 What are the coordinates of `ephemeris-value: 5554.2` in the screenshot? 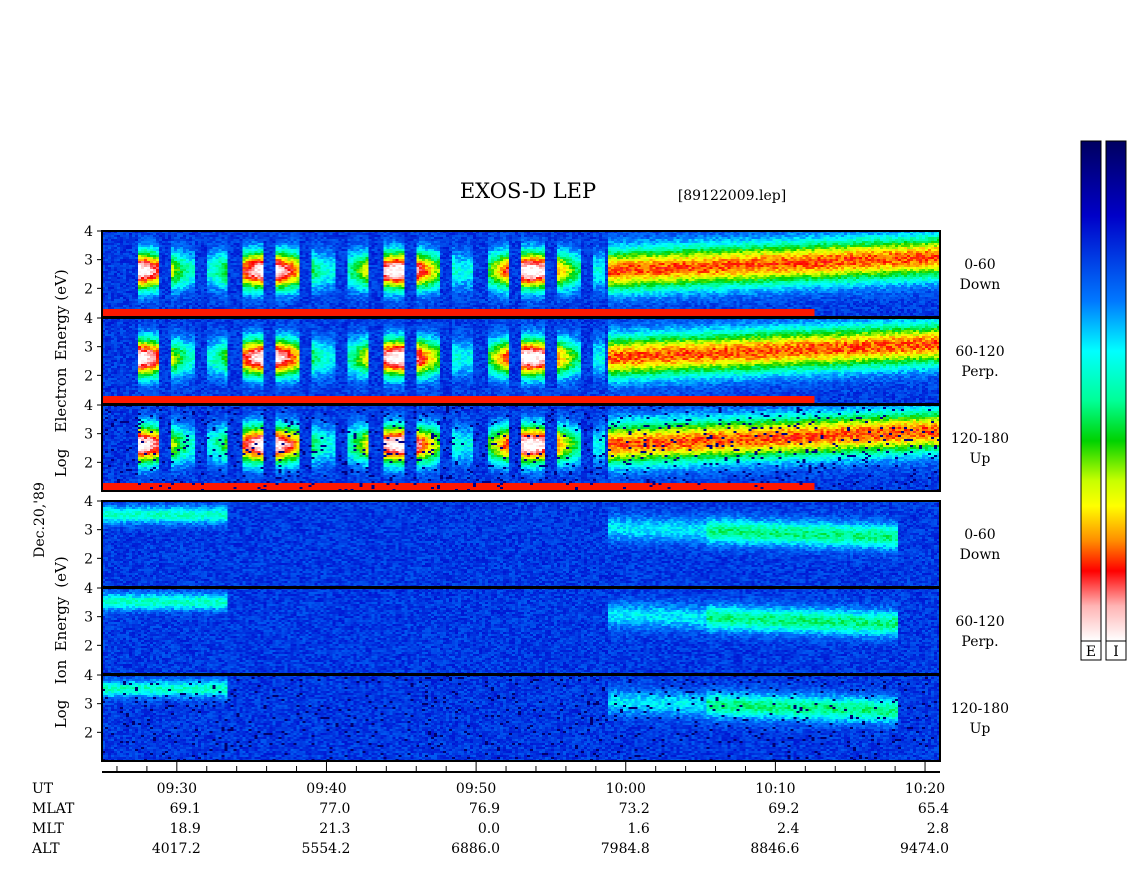 It's located at (325, 849).